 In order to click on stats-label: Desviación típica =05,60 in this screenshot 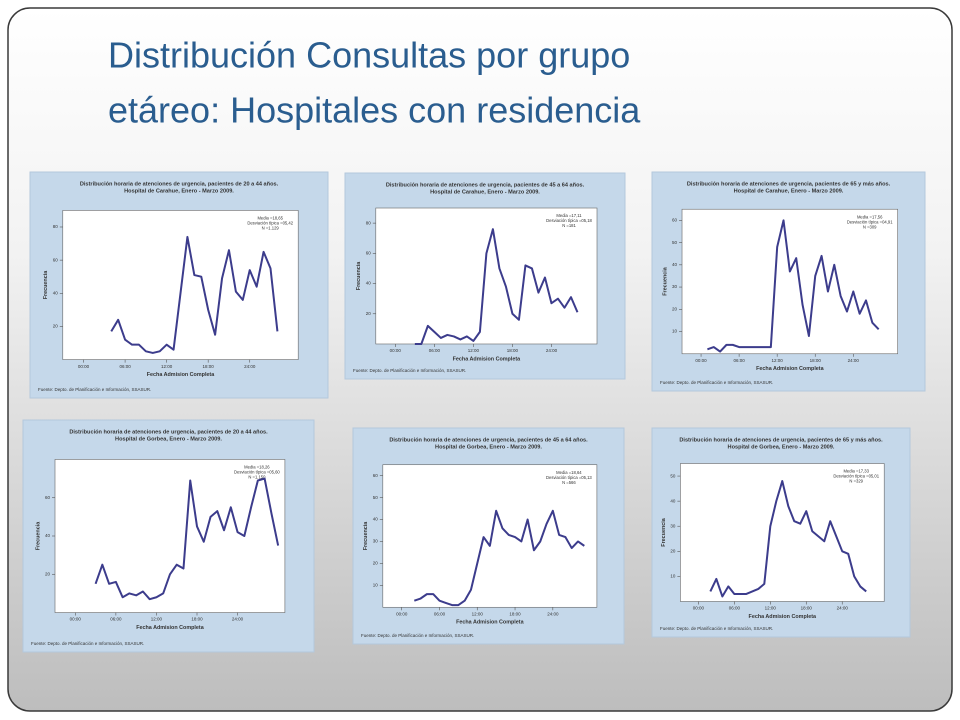, I will do `click(257, 472)`.